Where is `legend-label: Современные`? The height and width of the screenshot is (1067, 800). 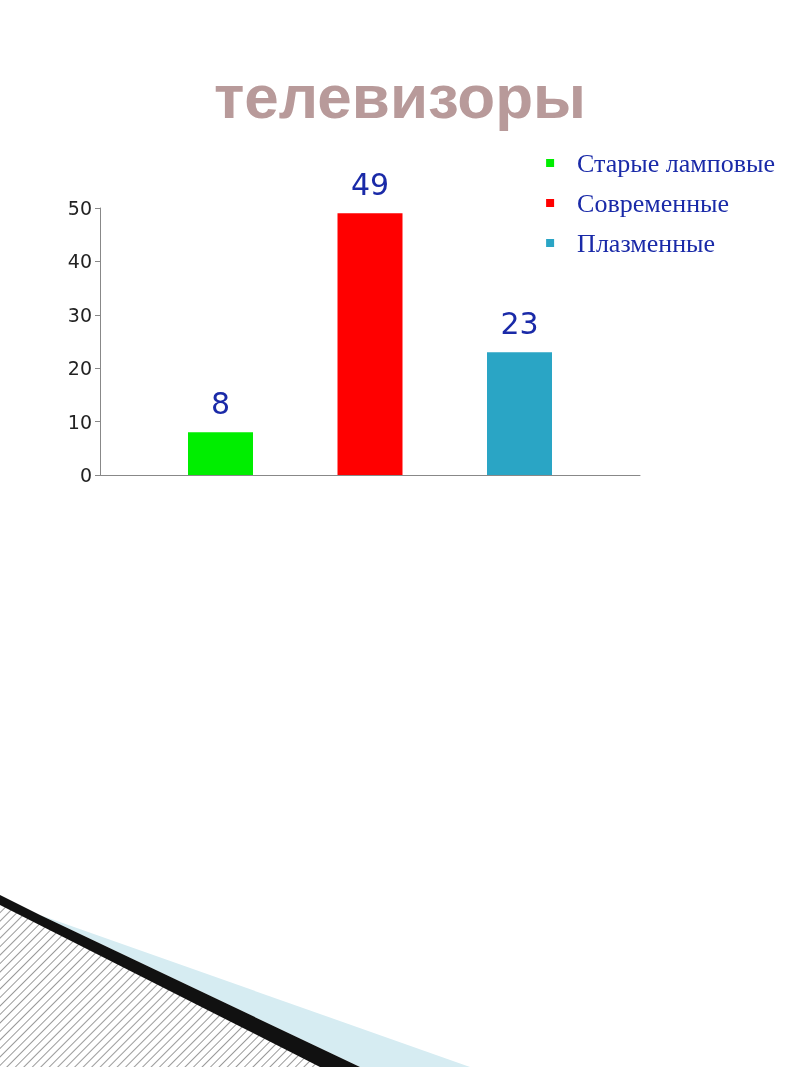
legend-label: Современные is located at coordinates (653, 203).